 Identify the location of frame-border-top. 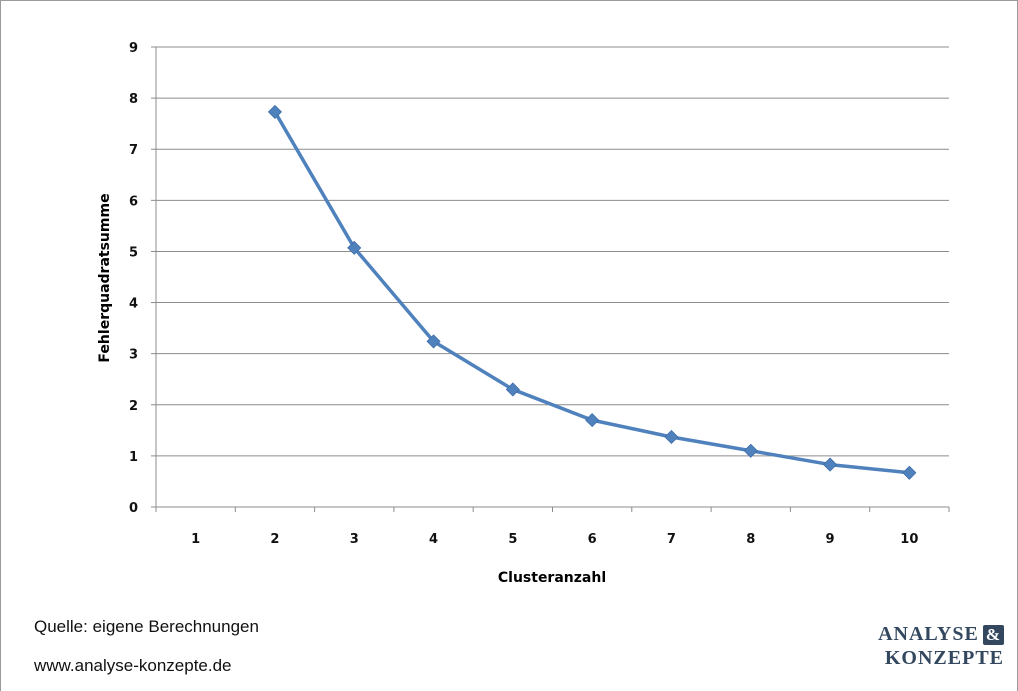
(509, 0).